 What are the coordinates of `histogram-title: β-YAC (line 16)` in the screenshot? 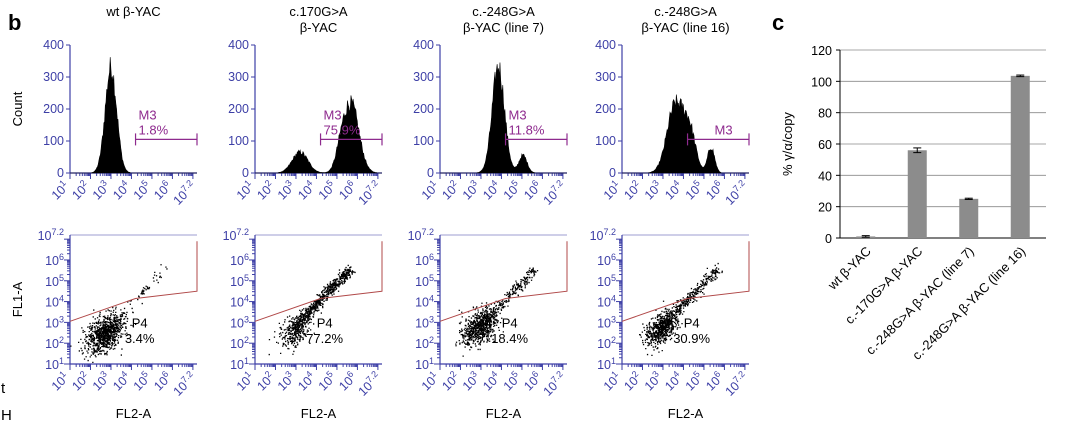 It's located at (685, 27).